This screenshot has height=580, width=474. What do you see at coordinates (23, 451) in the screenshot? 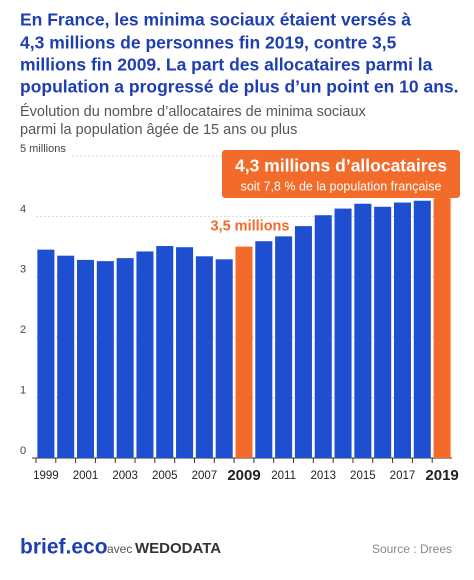
I see `y-tick-label: 0` at bounding box center [23, 451].